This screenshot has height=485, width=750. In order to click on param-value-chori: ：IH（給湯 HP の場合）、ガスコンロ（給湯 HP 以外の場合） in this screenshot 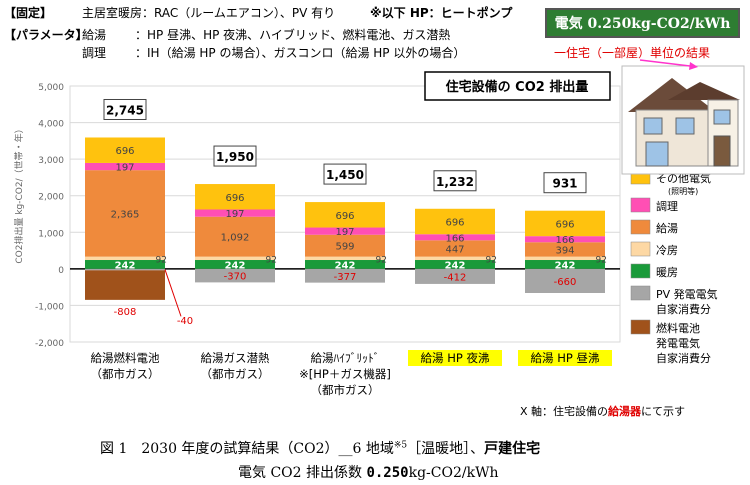, I will do `click(300, 53)`.